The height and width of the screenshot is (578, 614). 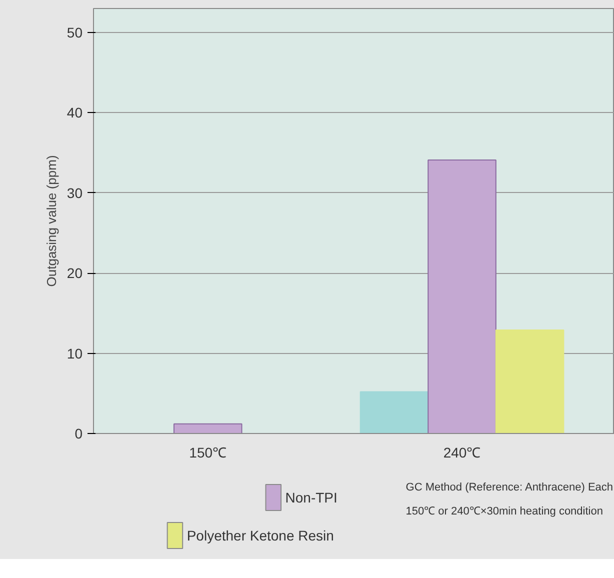 What do you see at coordinates (74, 273) in the screenshot?
I see `y-tick-label: 20` at bounding box center [74, 273].